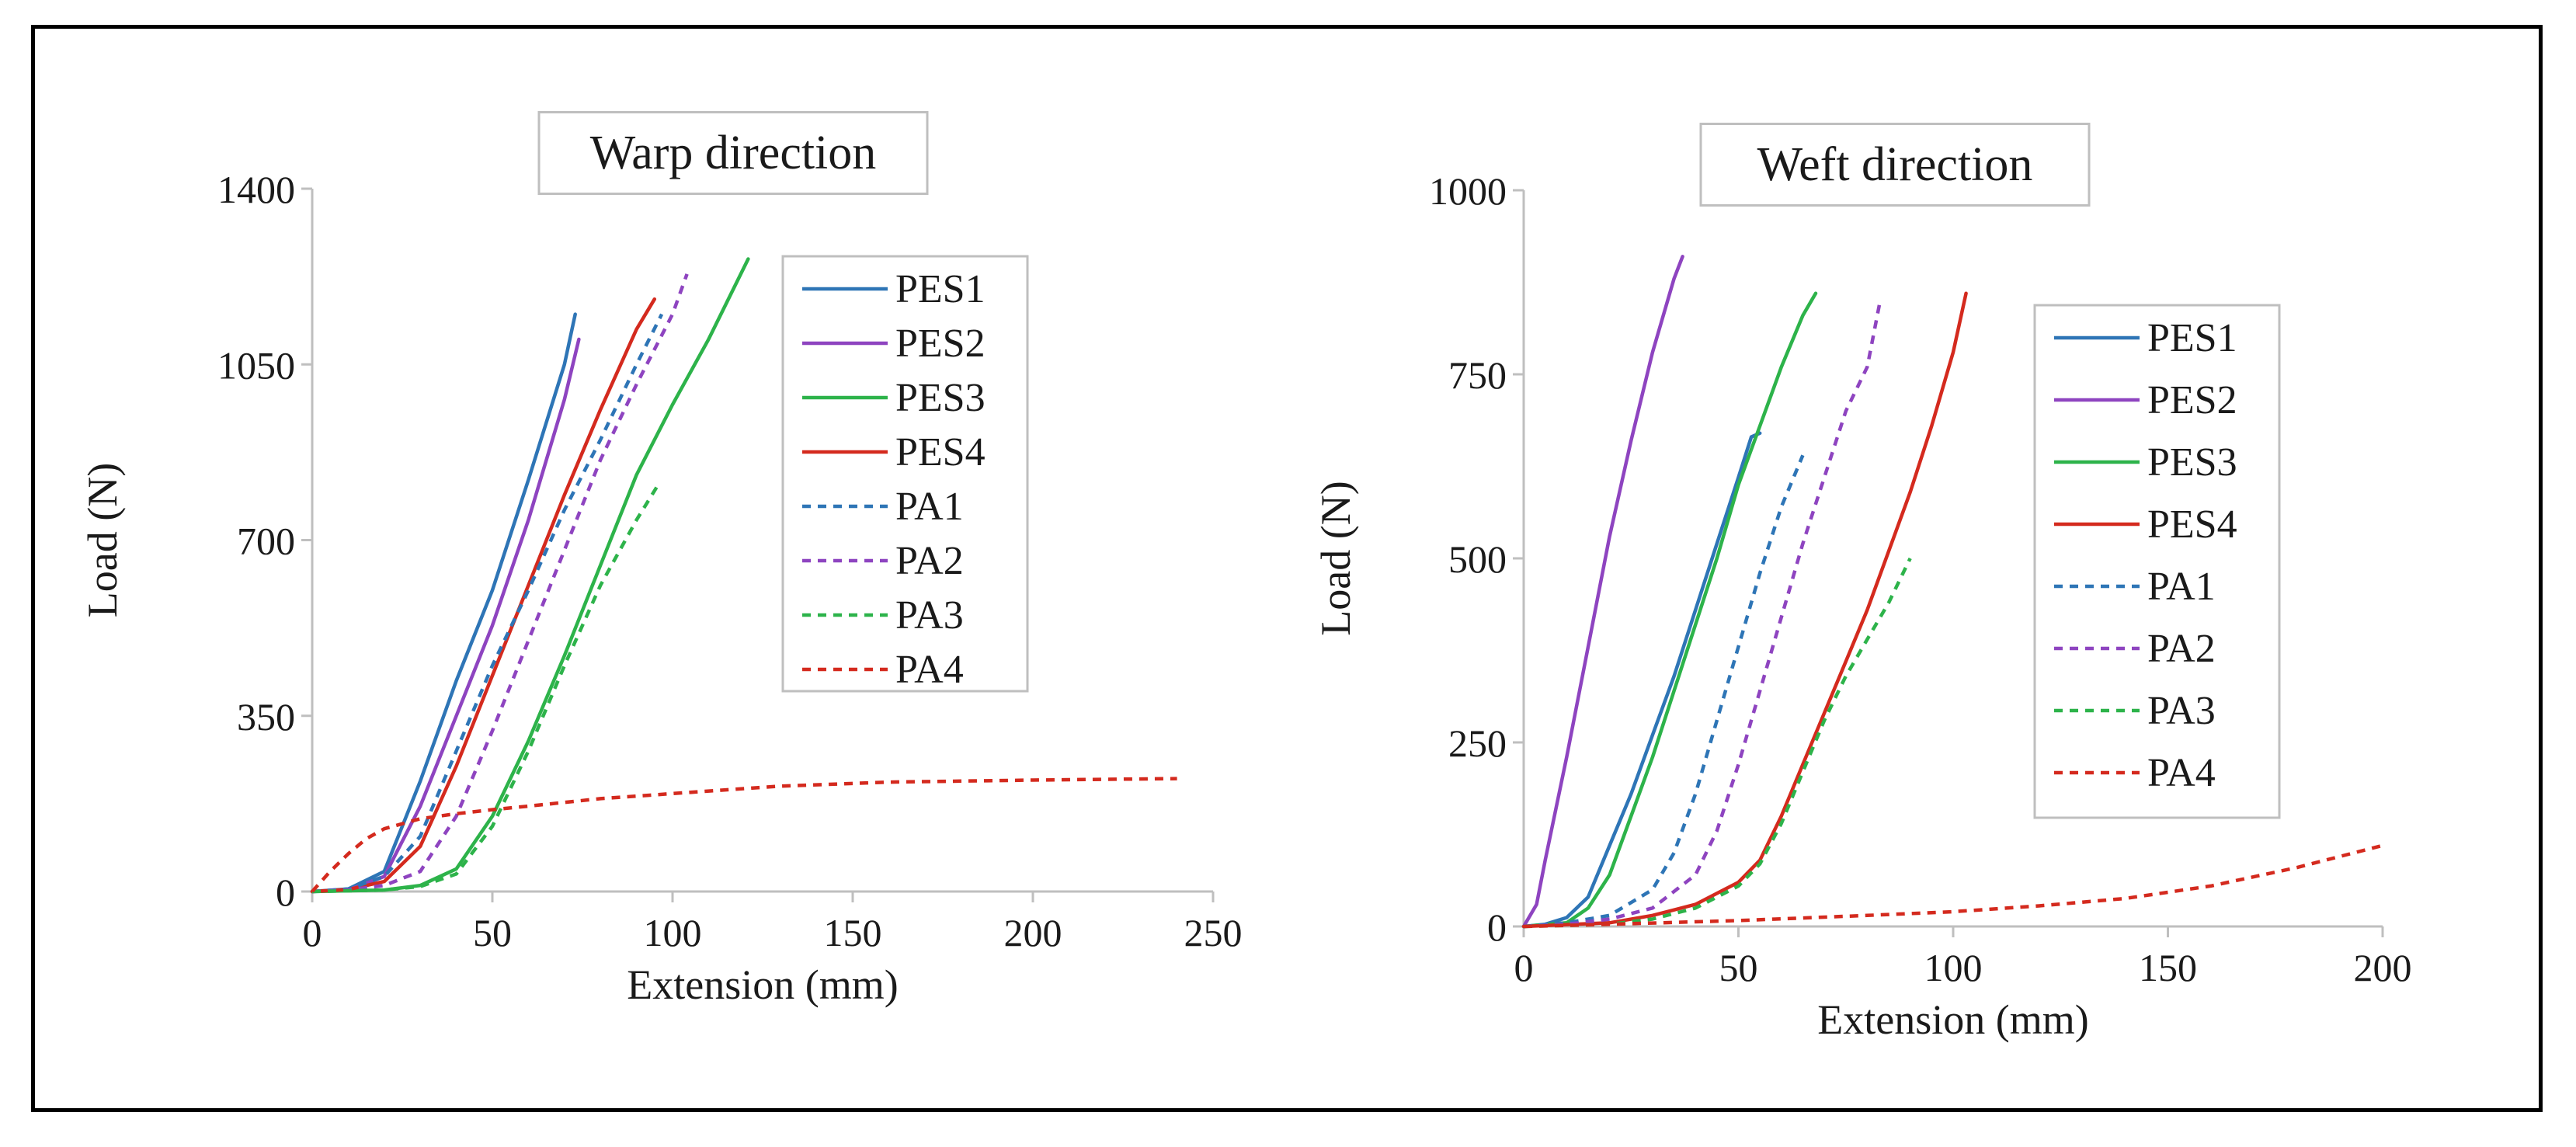 The image size is (2576, 1147). I want to click on y-tick-label: 1050, so click(256, 365).